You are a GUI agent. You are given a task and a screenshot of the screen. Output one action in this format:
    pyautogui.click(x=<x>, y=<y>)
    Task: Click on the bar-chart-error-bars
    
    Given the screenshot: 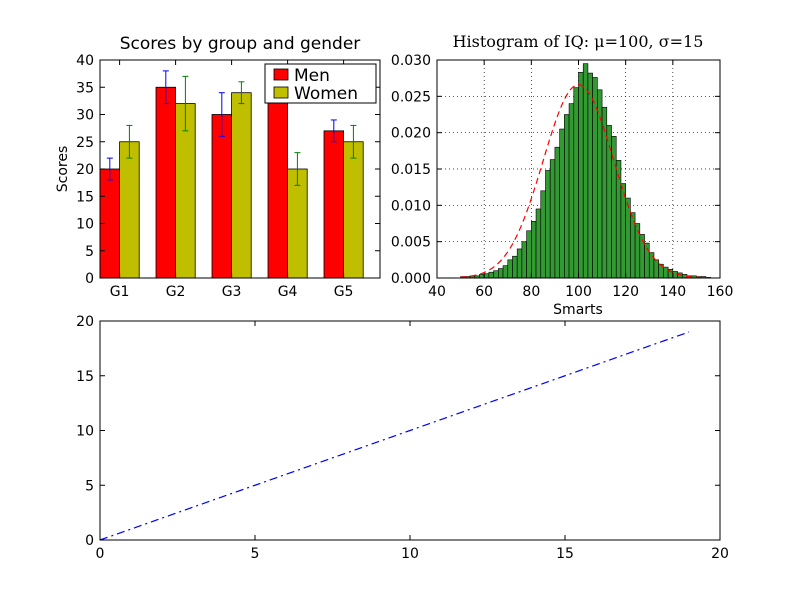 What is the action you would take?
    pyautogui.click(x=231, y=128)
    